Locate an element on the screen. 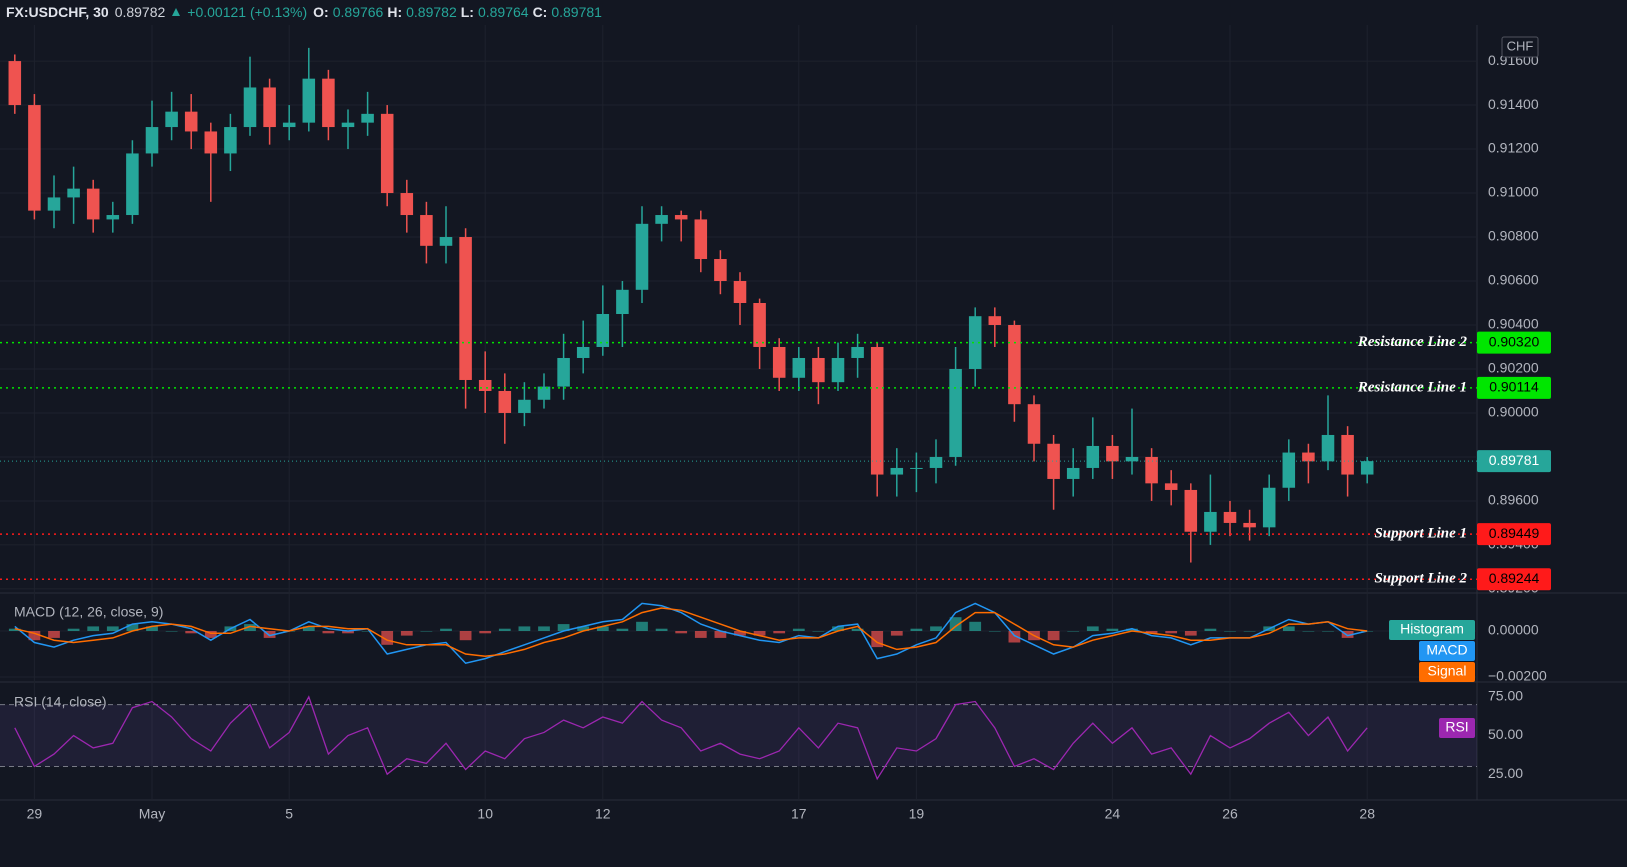  y-tick-label: 0.91200 is located at coordinates (1513, 148).